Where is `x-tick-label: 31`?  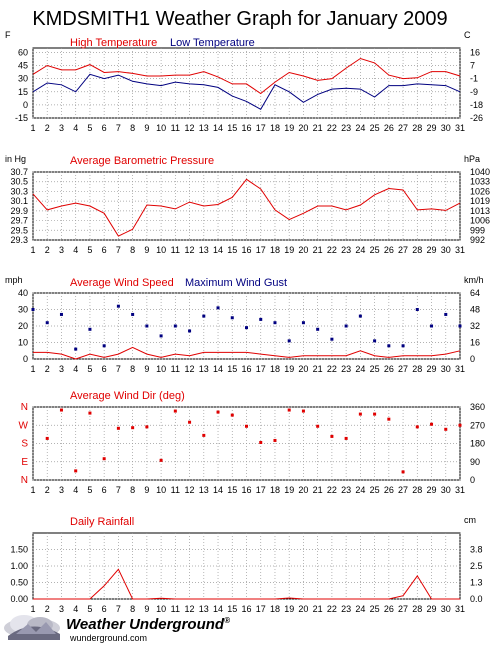 x-tick-label: 31 is located at coordinates (460, 128).